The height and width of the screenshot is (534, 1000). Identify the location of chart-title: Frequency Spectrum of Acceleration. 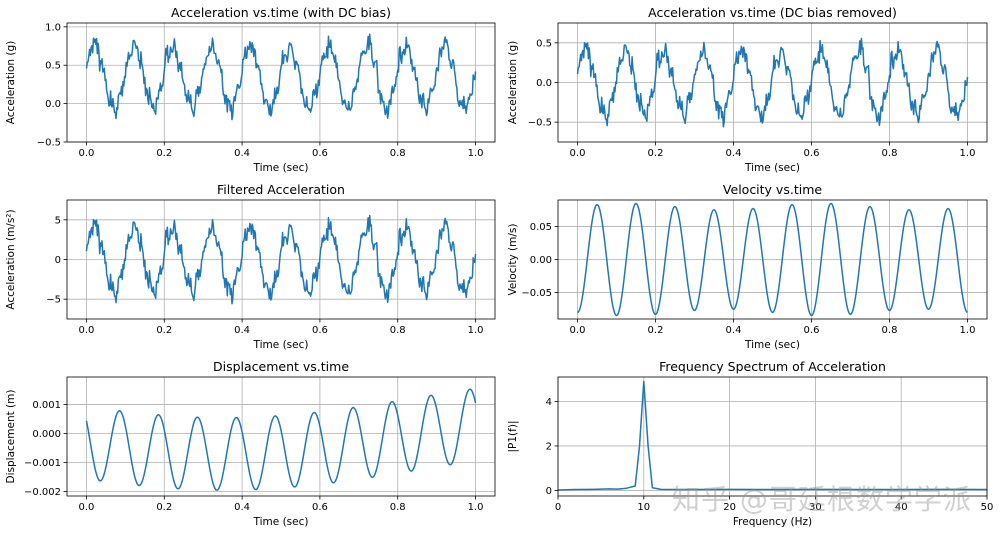
(772, 366).